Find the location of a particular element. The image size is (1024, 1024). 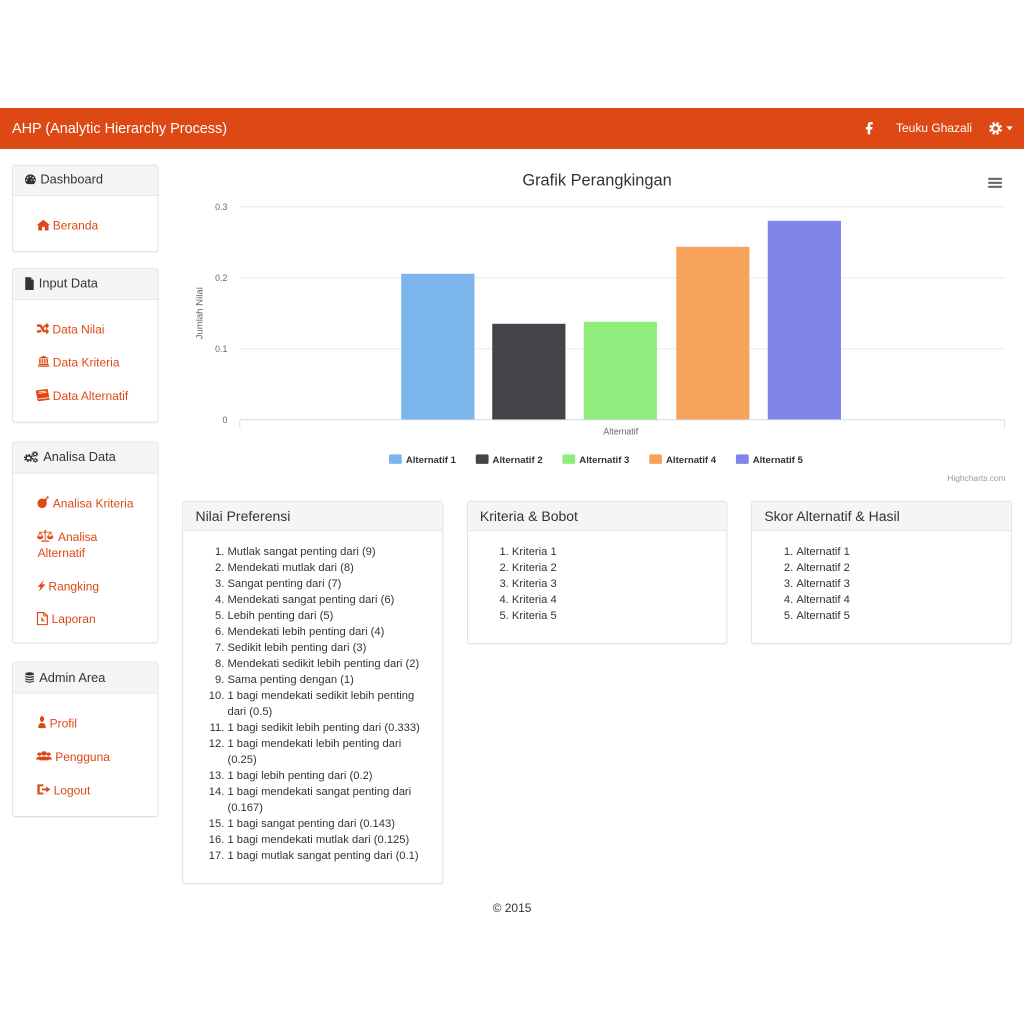

svg-text: Jumlah Nilai is located at coordinates (200, 313).